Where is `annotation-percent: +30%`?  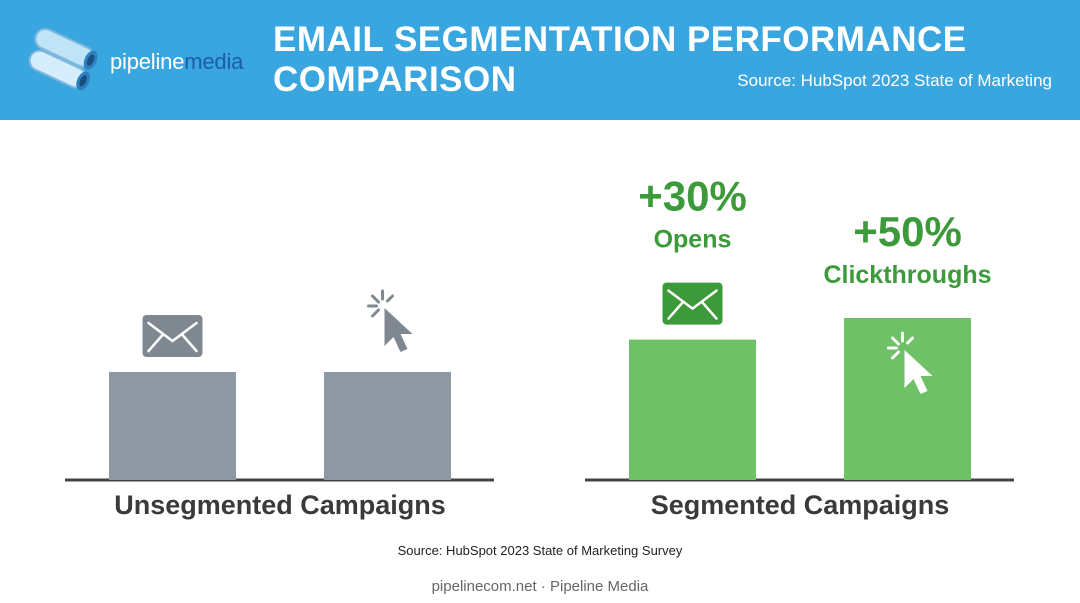
annotation-percent: +30% is located at coordinates (692, 196).